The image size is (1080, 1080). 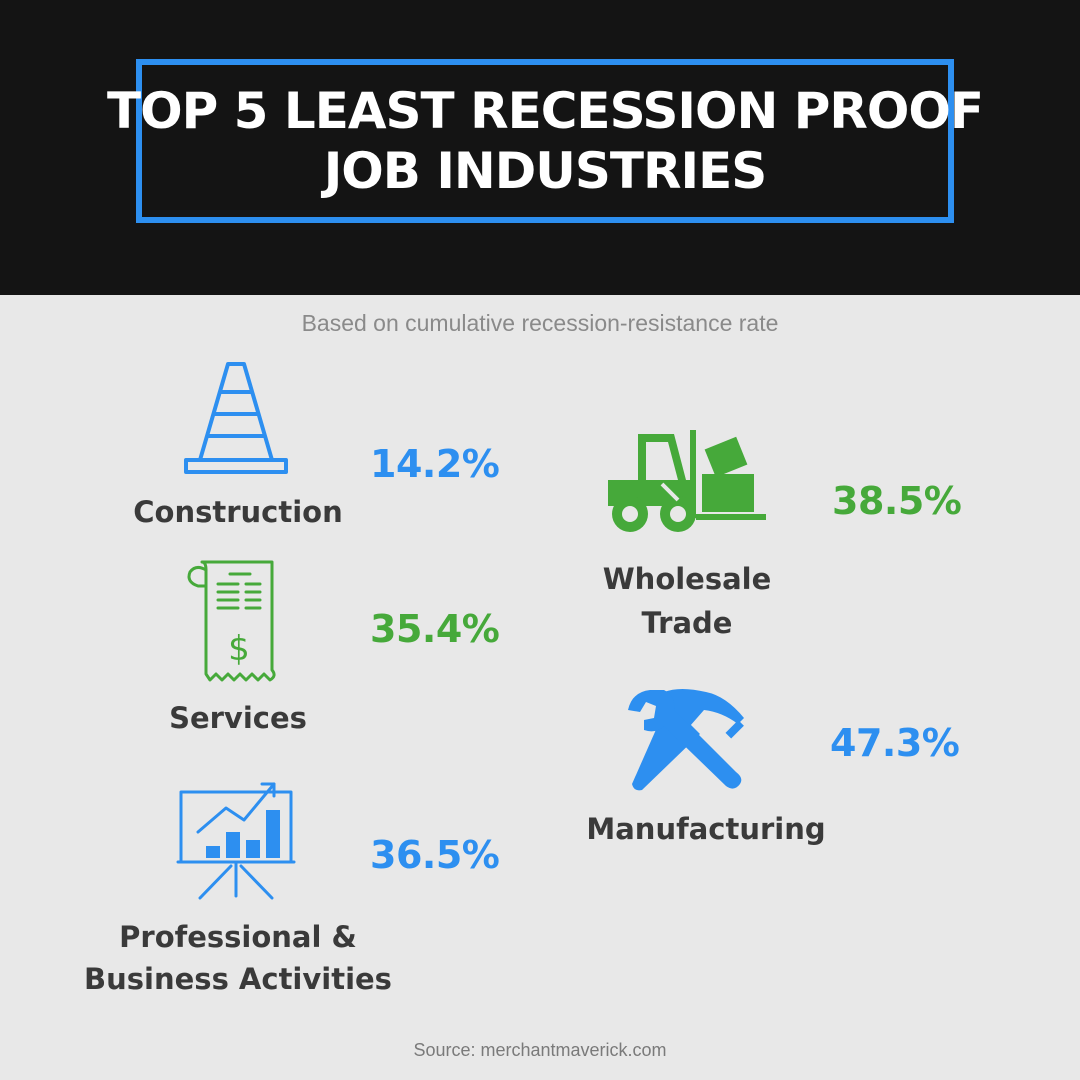 I want to click on receipt-icon: $, so click(x=231, y=621).